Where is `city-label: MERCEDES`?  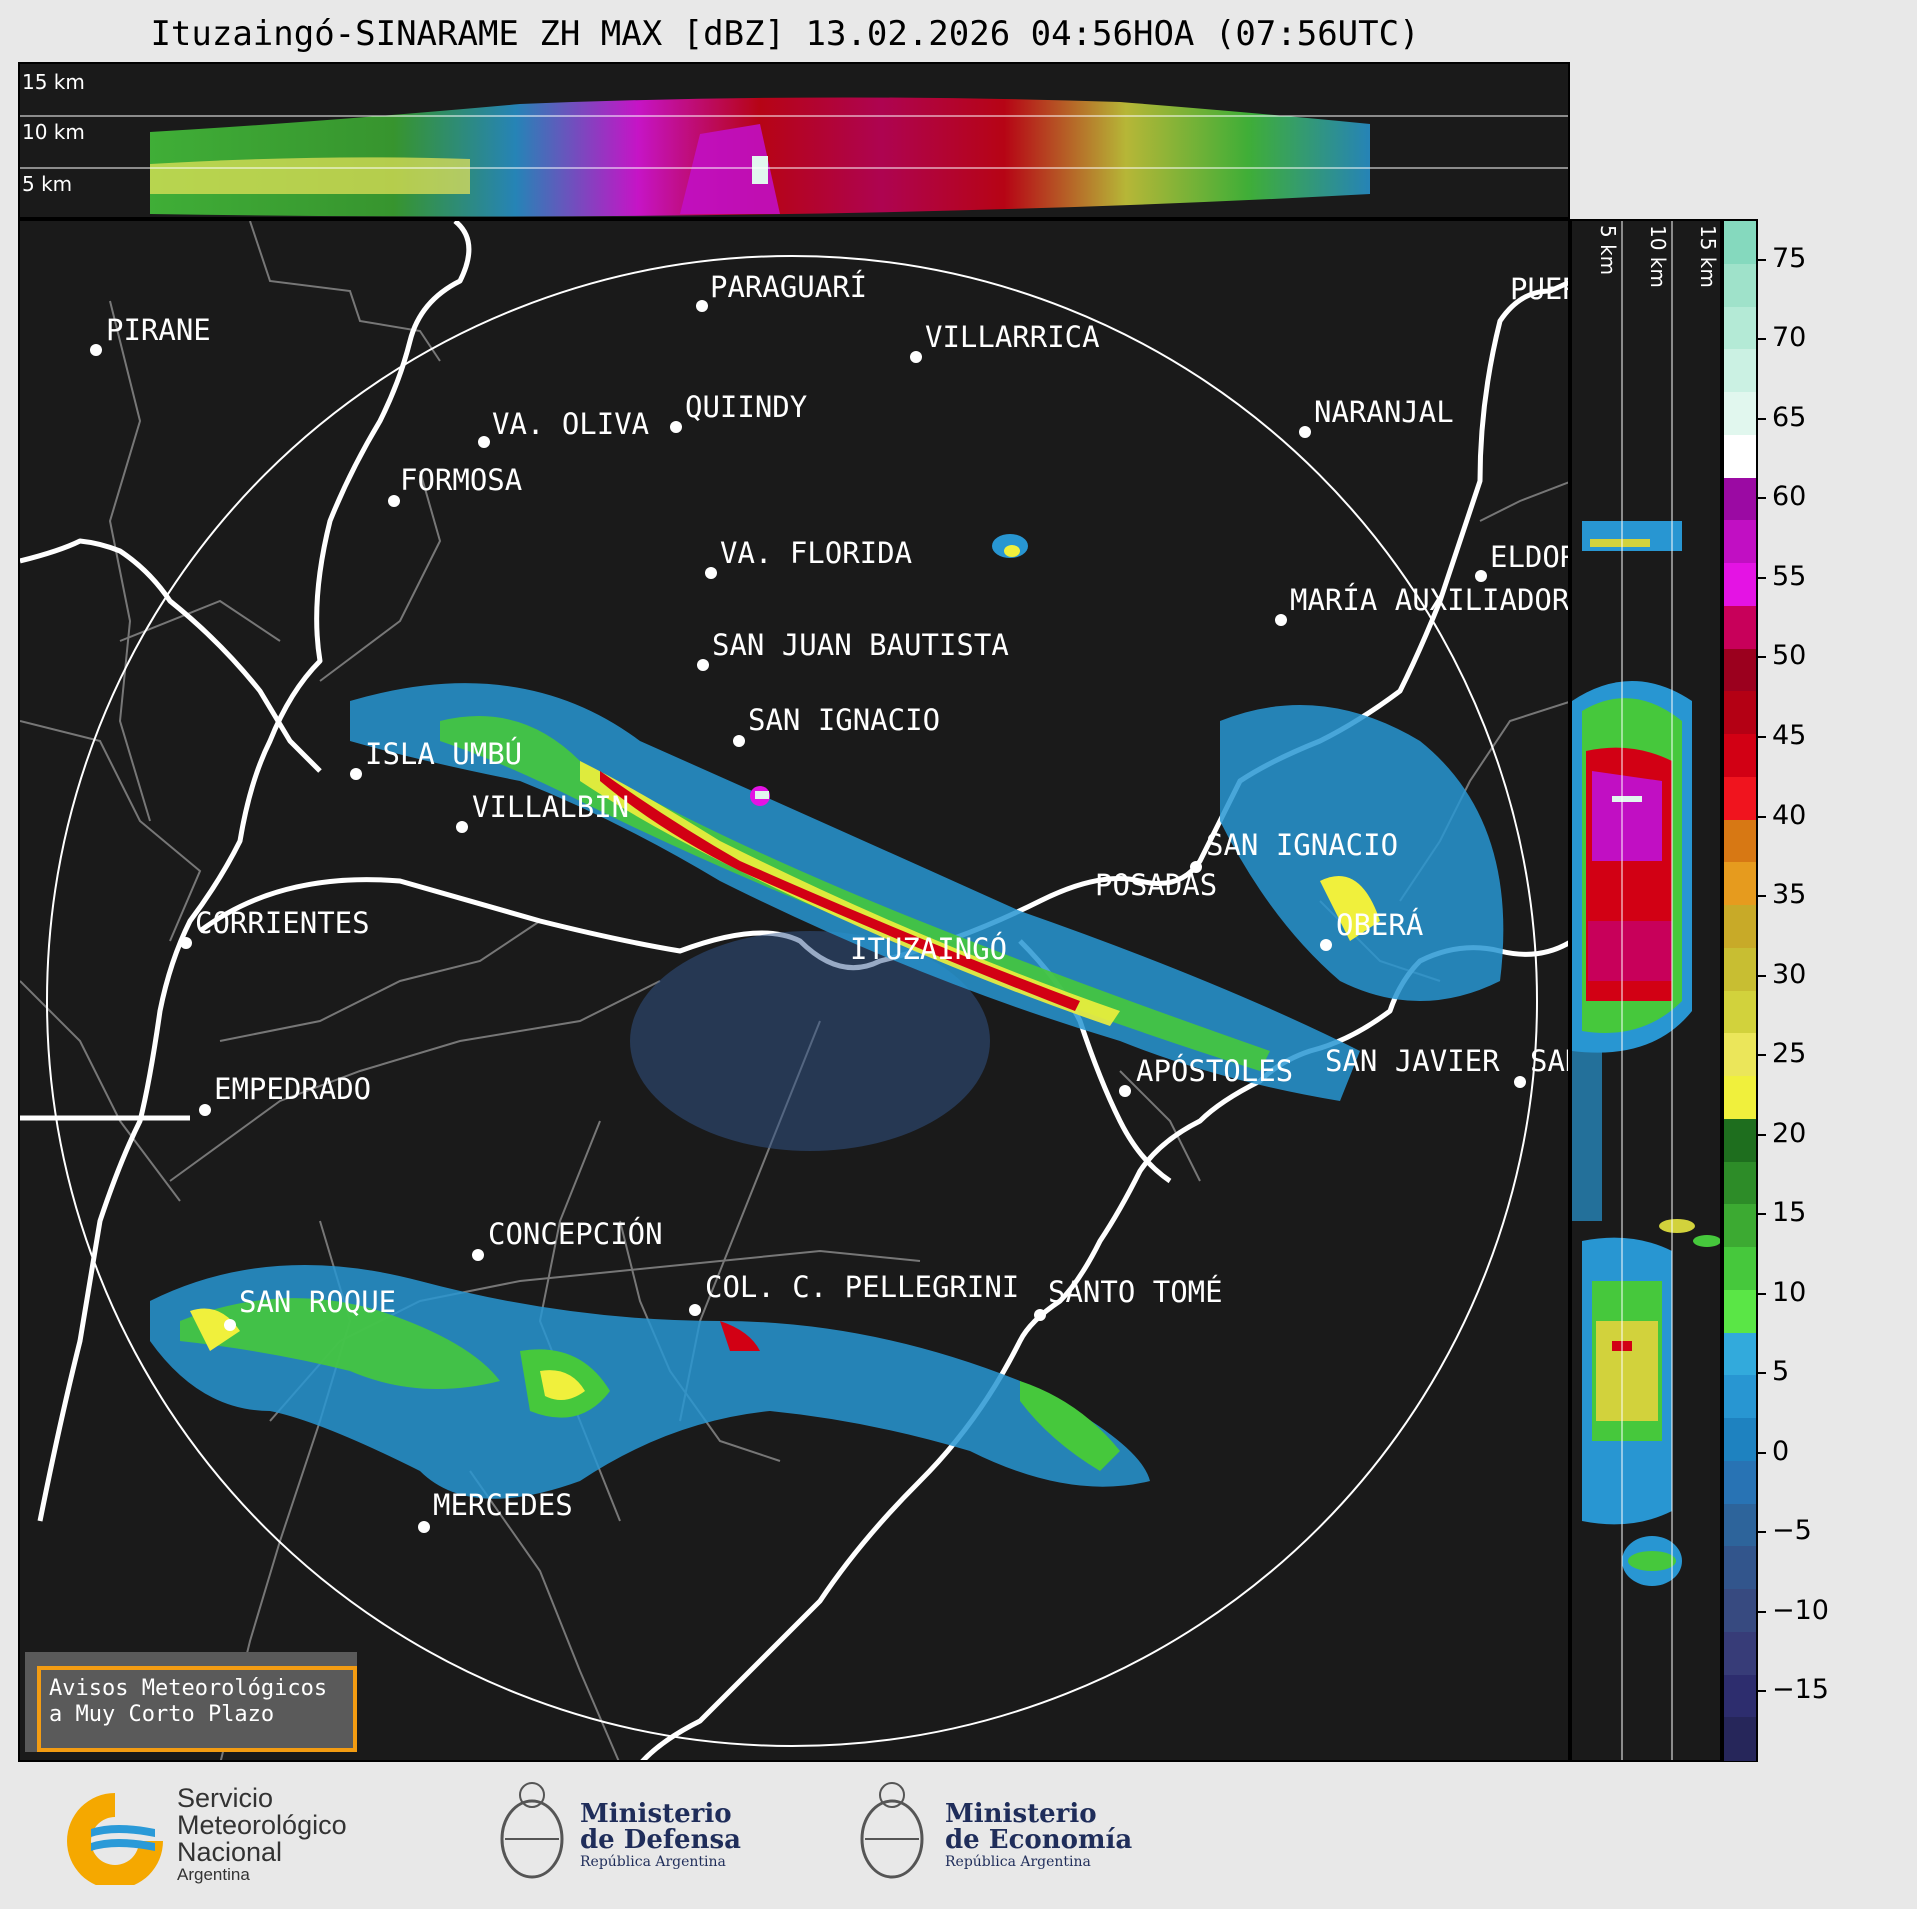
city-label: MERCEDES is located at coordinates (503, 1505).